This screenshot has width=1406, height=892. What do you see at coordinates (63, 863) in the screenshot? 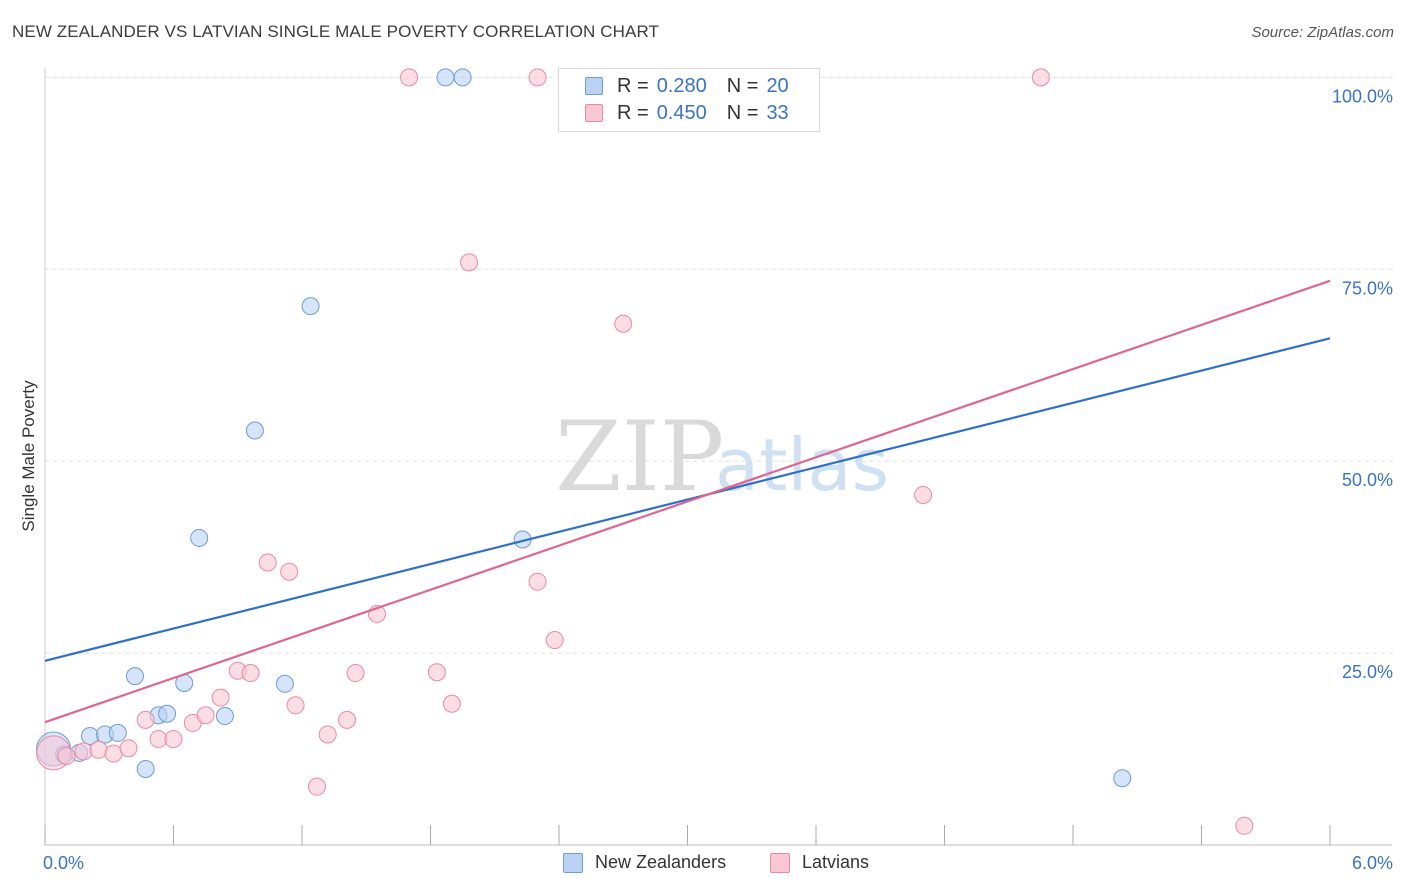
I see `x-tick-label-min: 0.0%` at bounding box center [63, 863].